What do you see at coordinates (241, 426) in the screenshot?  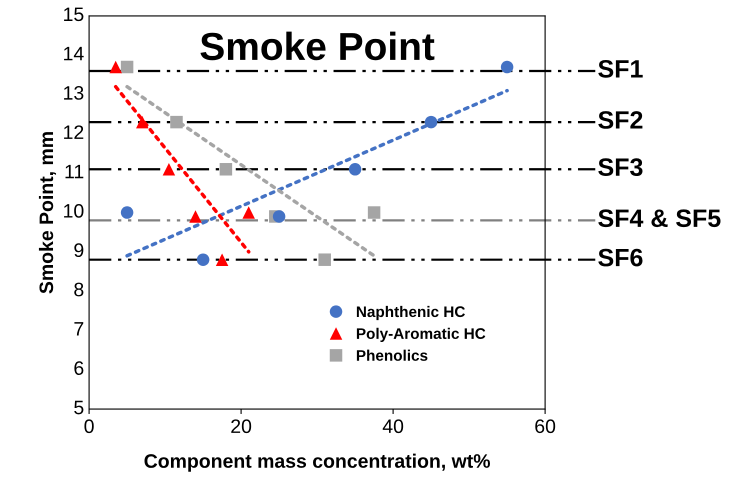 I see `x-tick-label: 20` at bounding box center [241, 426].